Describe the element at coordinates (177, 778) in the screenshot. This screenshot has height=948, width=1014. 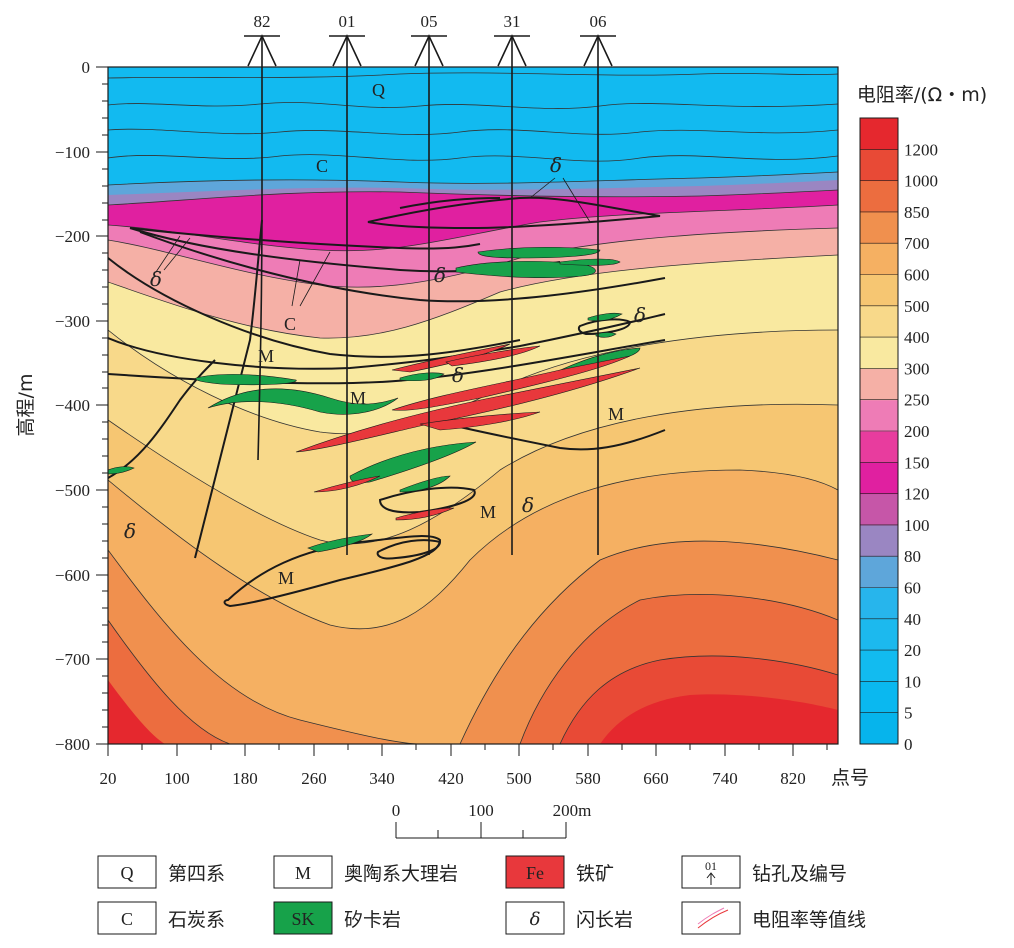
I see `x-tick-label: 100` at that location.